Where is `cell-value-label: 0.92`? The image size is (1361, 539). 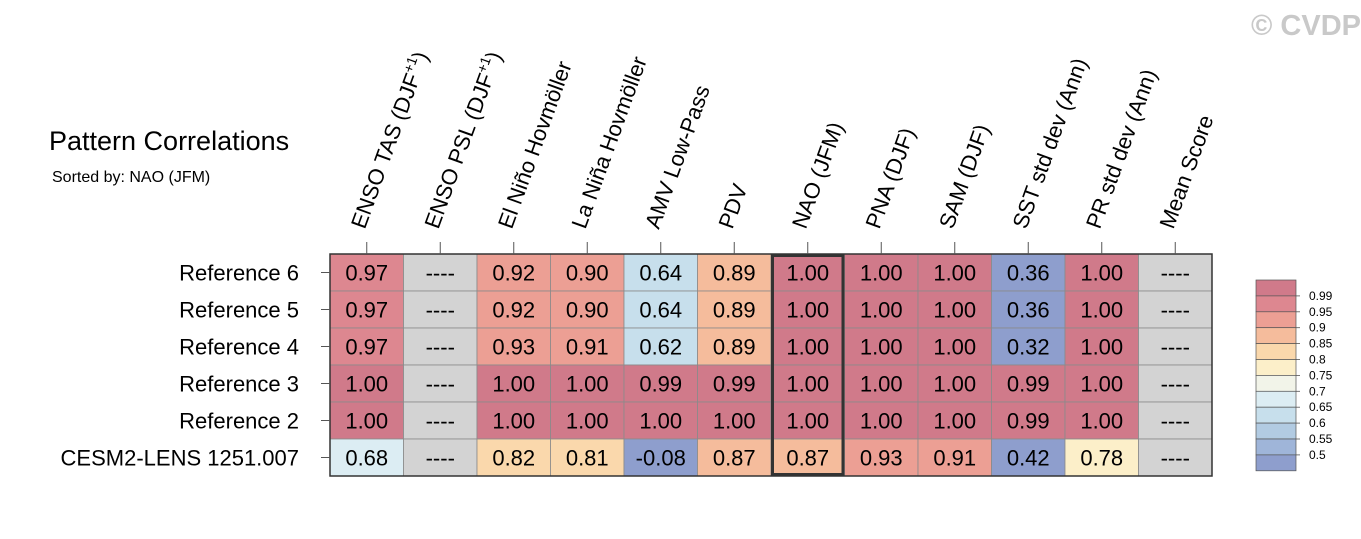 cell-value-label: 0.92 is located at coordinates (513, 310).